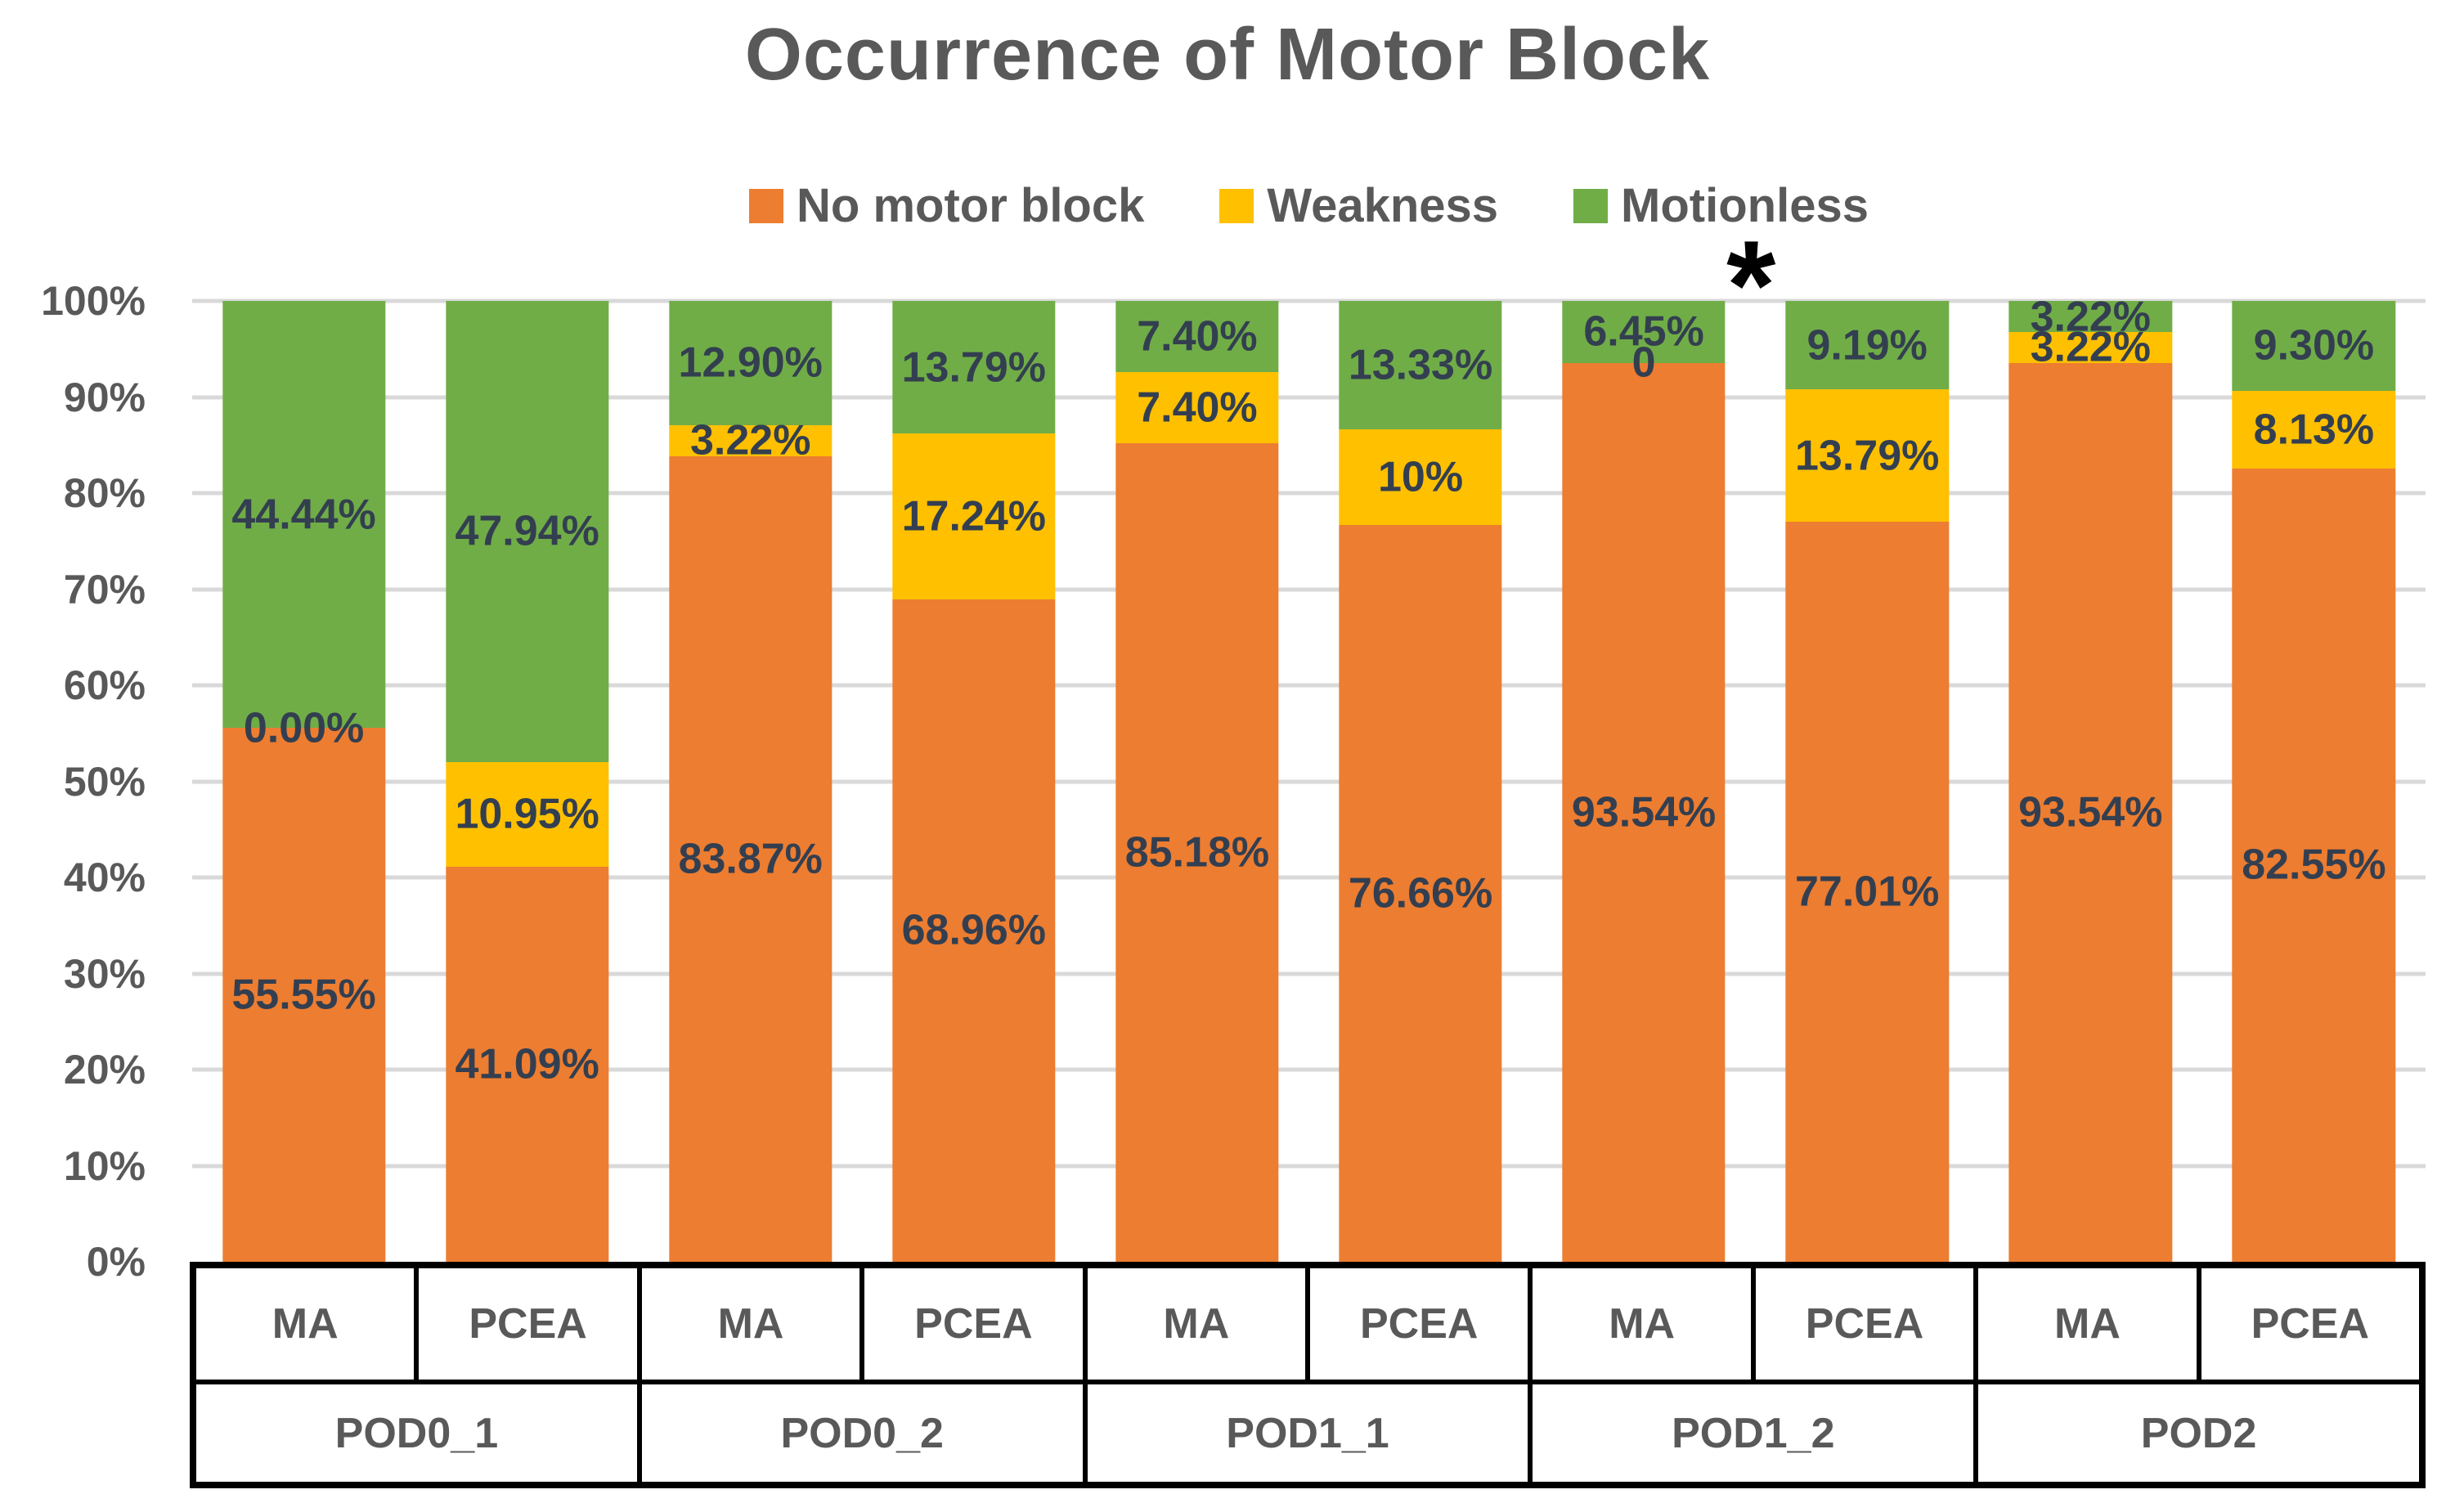  I want to click on data-label: 13.33%, so click(1420, 365).